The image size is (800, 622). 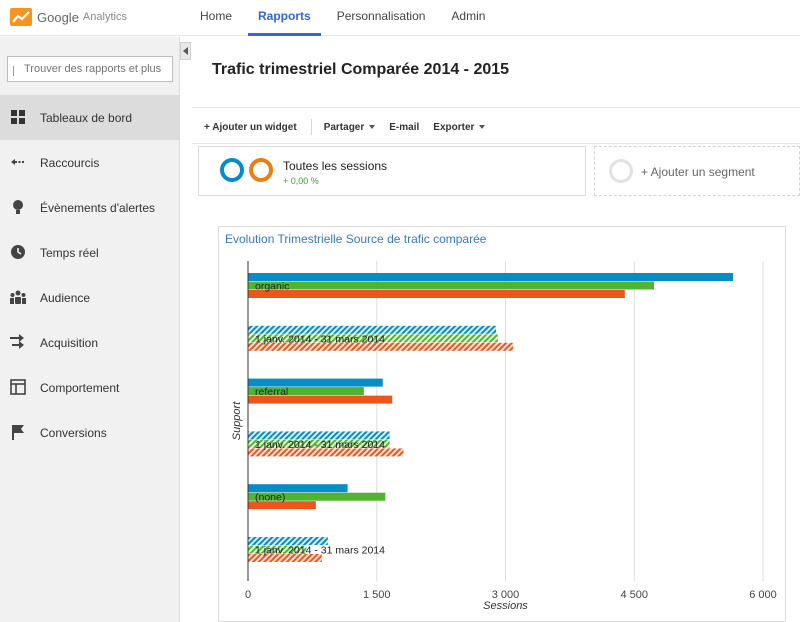 What do you see at coordinates (98, 207) in the screenshot?
I see `sidebar-item-label: Évènements d'alertes` at bounding box center [98, 207].